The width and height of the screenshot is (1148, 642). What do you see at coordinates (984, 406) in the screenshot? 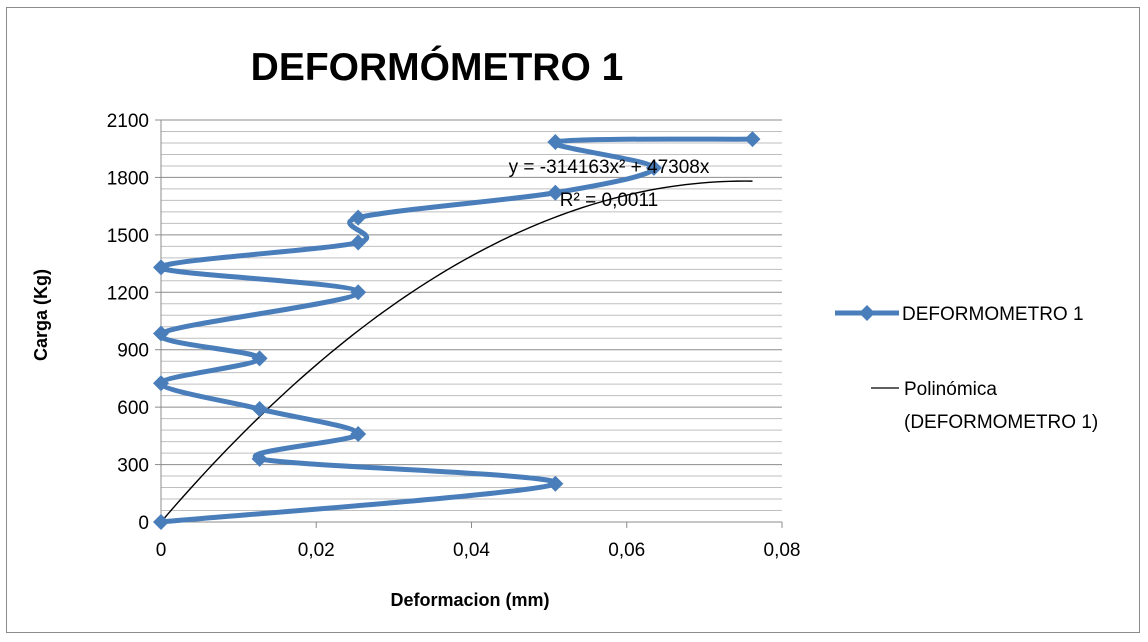
I see `legend-item-trendline: Polinómica (DEFORMOMETRO 1)` at bounding box center [984, 406].